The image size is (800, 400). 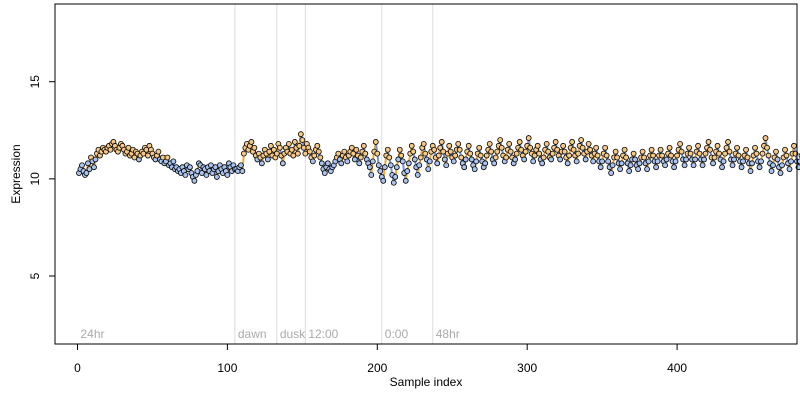 What do you see at coordinates (92, 334) in the screenshot?
I see `vertical-marker-label: 24hr` at bounding box center [92, 334].